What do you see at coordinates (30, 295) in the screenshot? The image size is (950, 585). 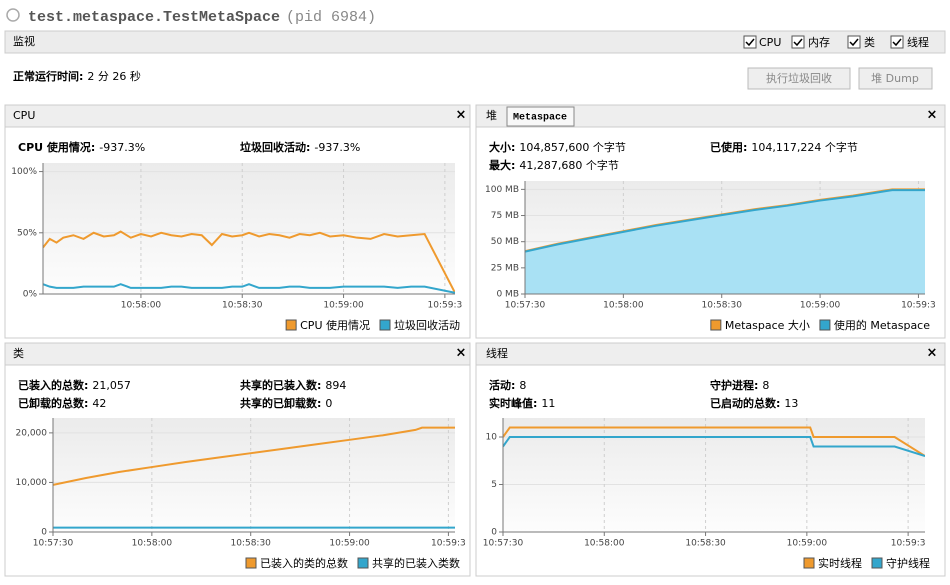 I see `y-tick-label: 0%` at bounding box center [30, 295].